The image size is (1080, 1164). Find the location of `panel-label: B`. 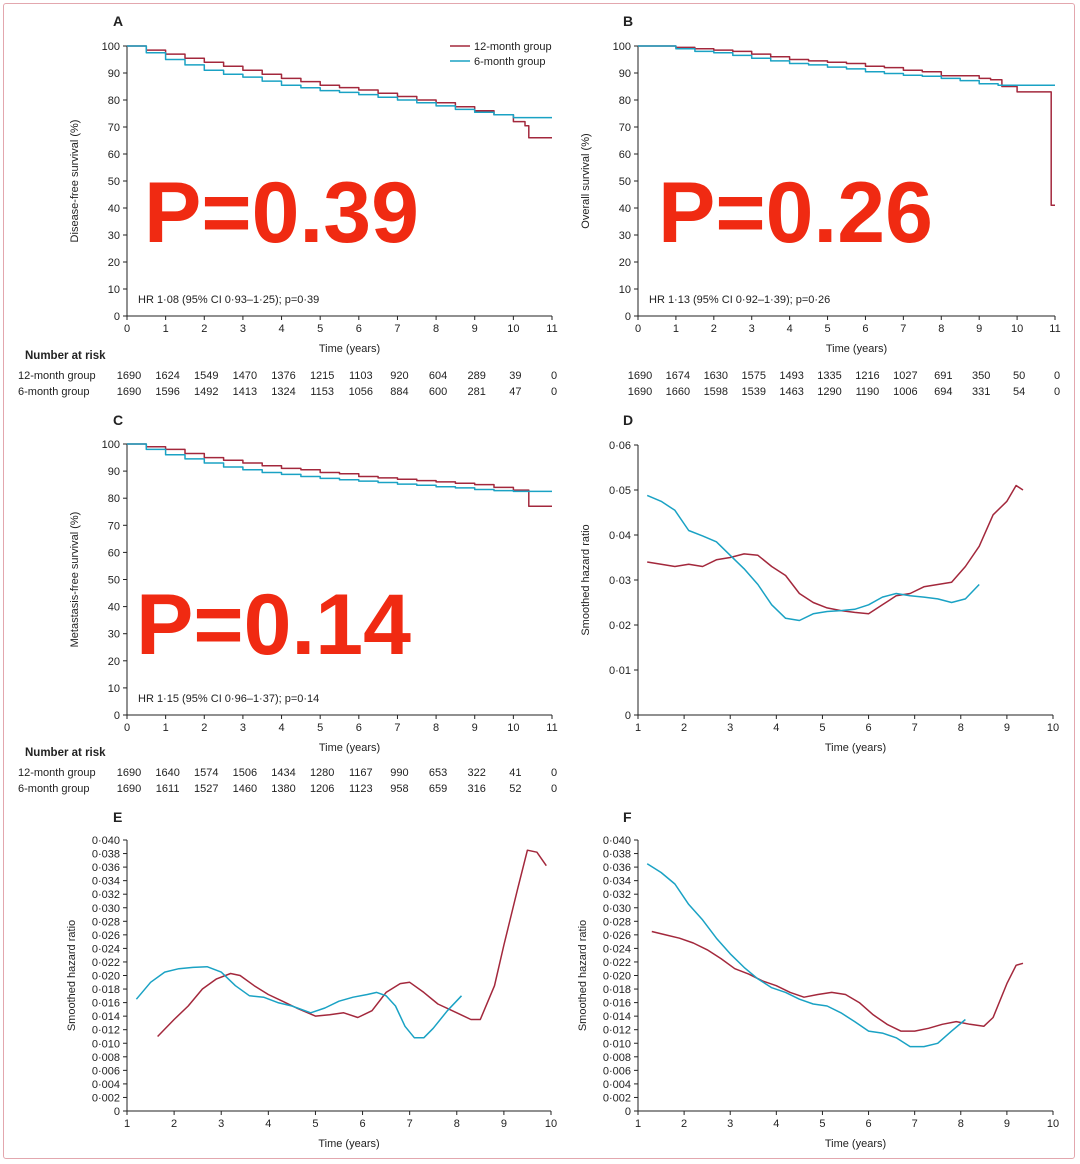

panel-label: B is located at coordinates (628, 21).